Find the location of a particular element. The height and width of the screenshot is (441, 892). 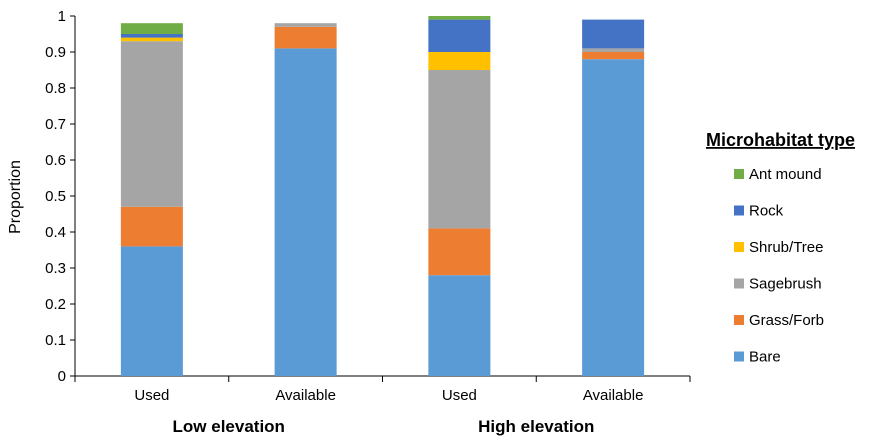

legend-label: Rock is located at coordinates (766, 211).